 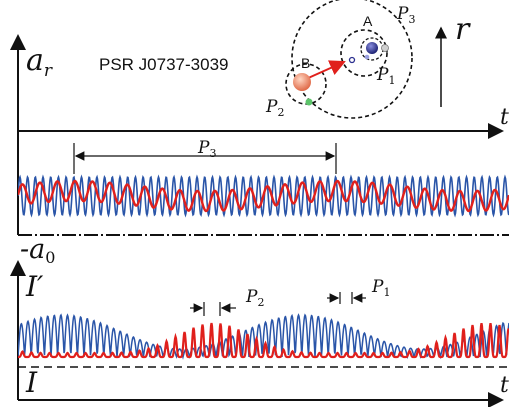 I want to click on P3-span: P3, so click(x=205, y=156).